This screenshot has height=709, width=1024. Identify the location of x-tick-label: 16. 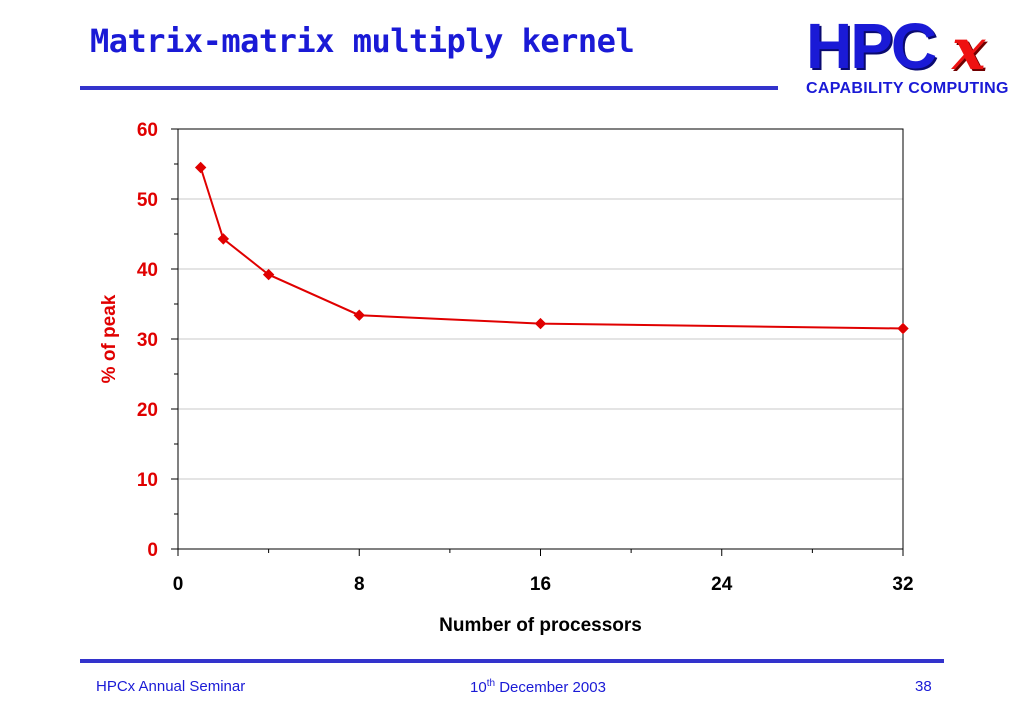
(540, 584).